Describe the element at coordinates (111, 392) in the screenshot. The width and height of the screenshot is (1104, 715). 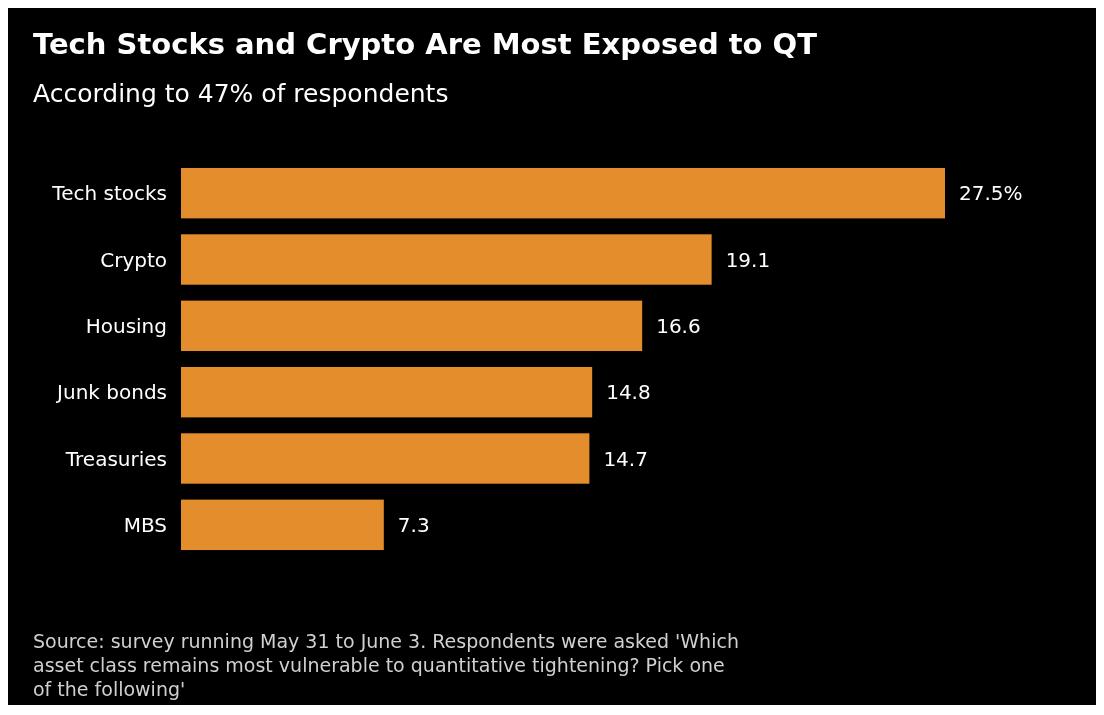
I see `y-tick-label: Junk bonds` at that location.